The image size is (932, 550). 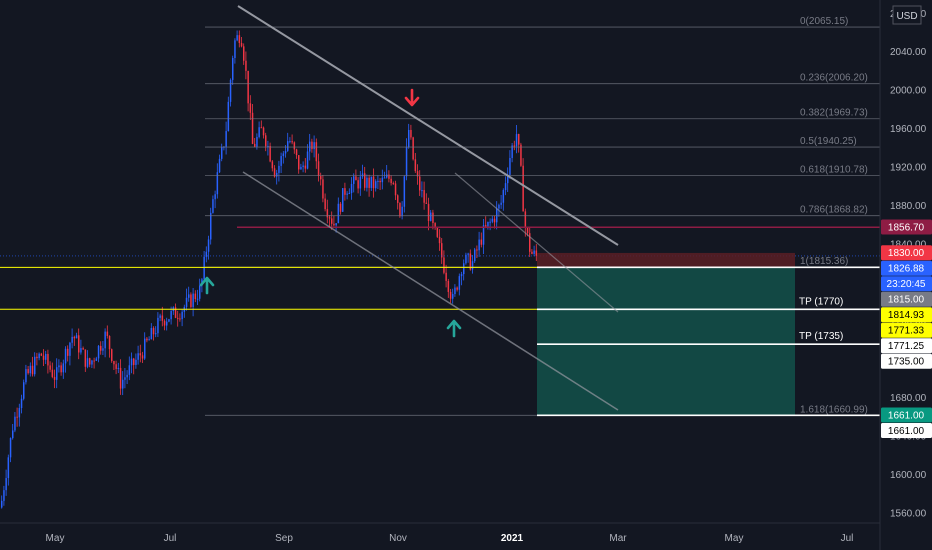 What do you see at coordinates (847, 538) in the screenshot?
I see `x-tick-label: Jul` at bounding box center [847, 538].